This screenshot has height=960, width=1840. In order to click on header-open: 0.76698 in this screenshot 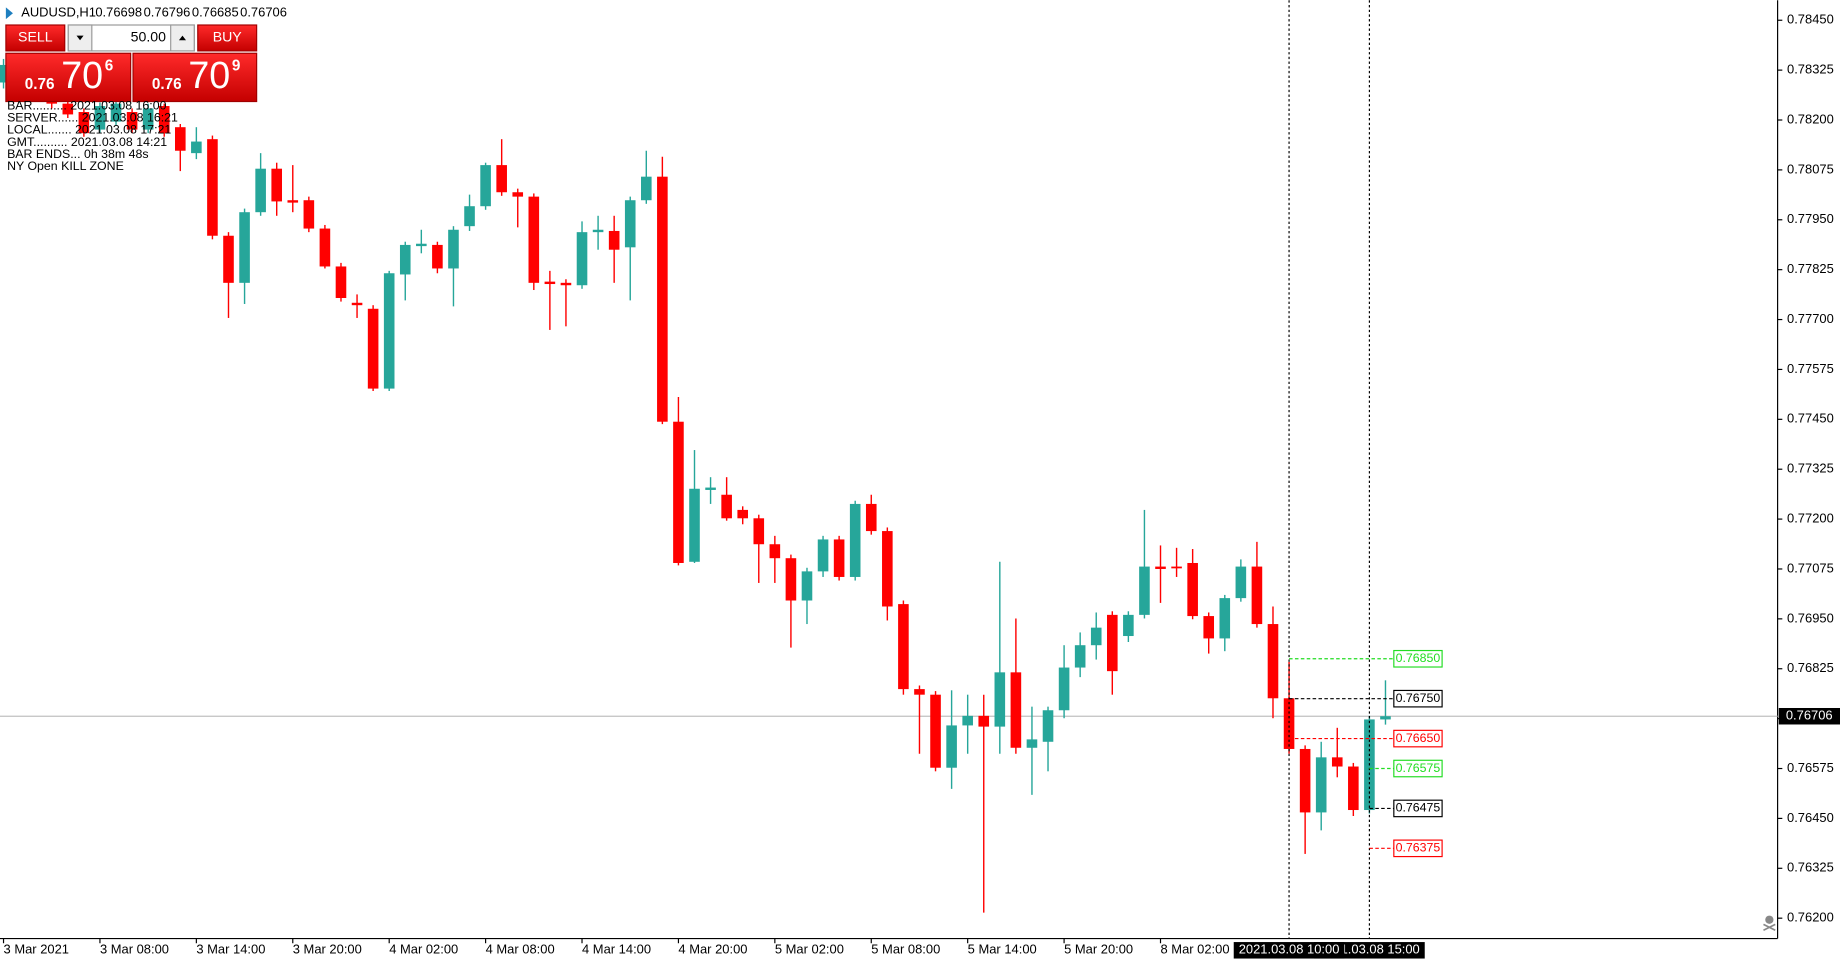, I will do `click(118, 12)`.